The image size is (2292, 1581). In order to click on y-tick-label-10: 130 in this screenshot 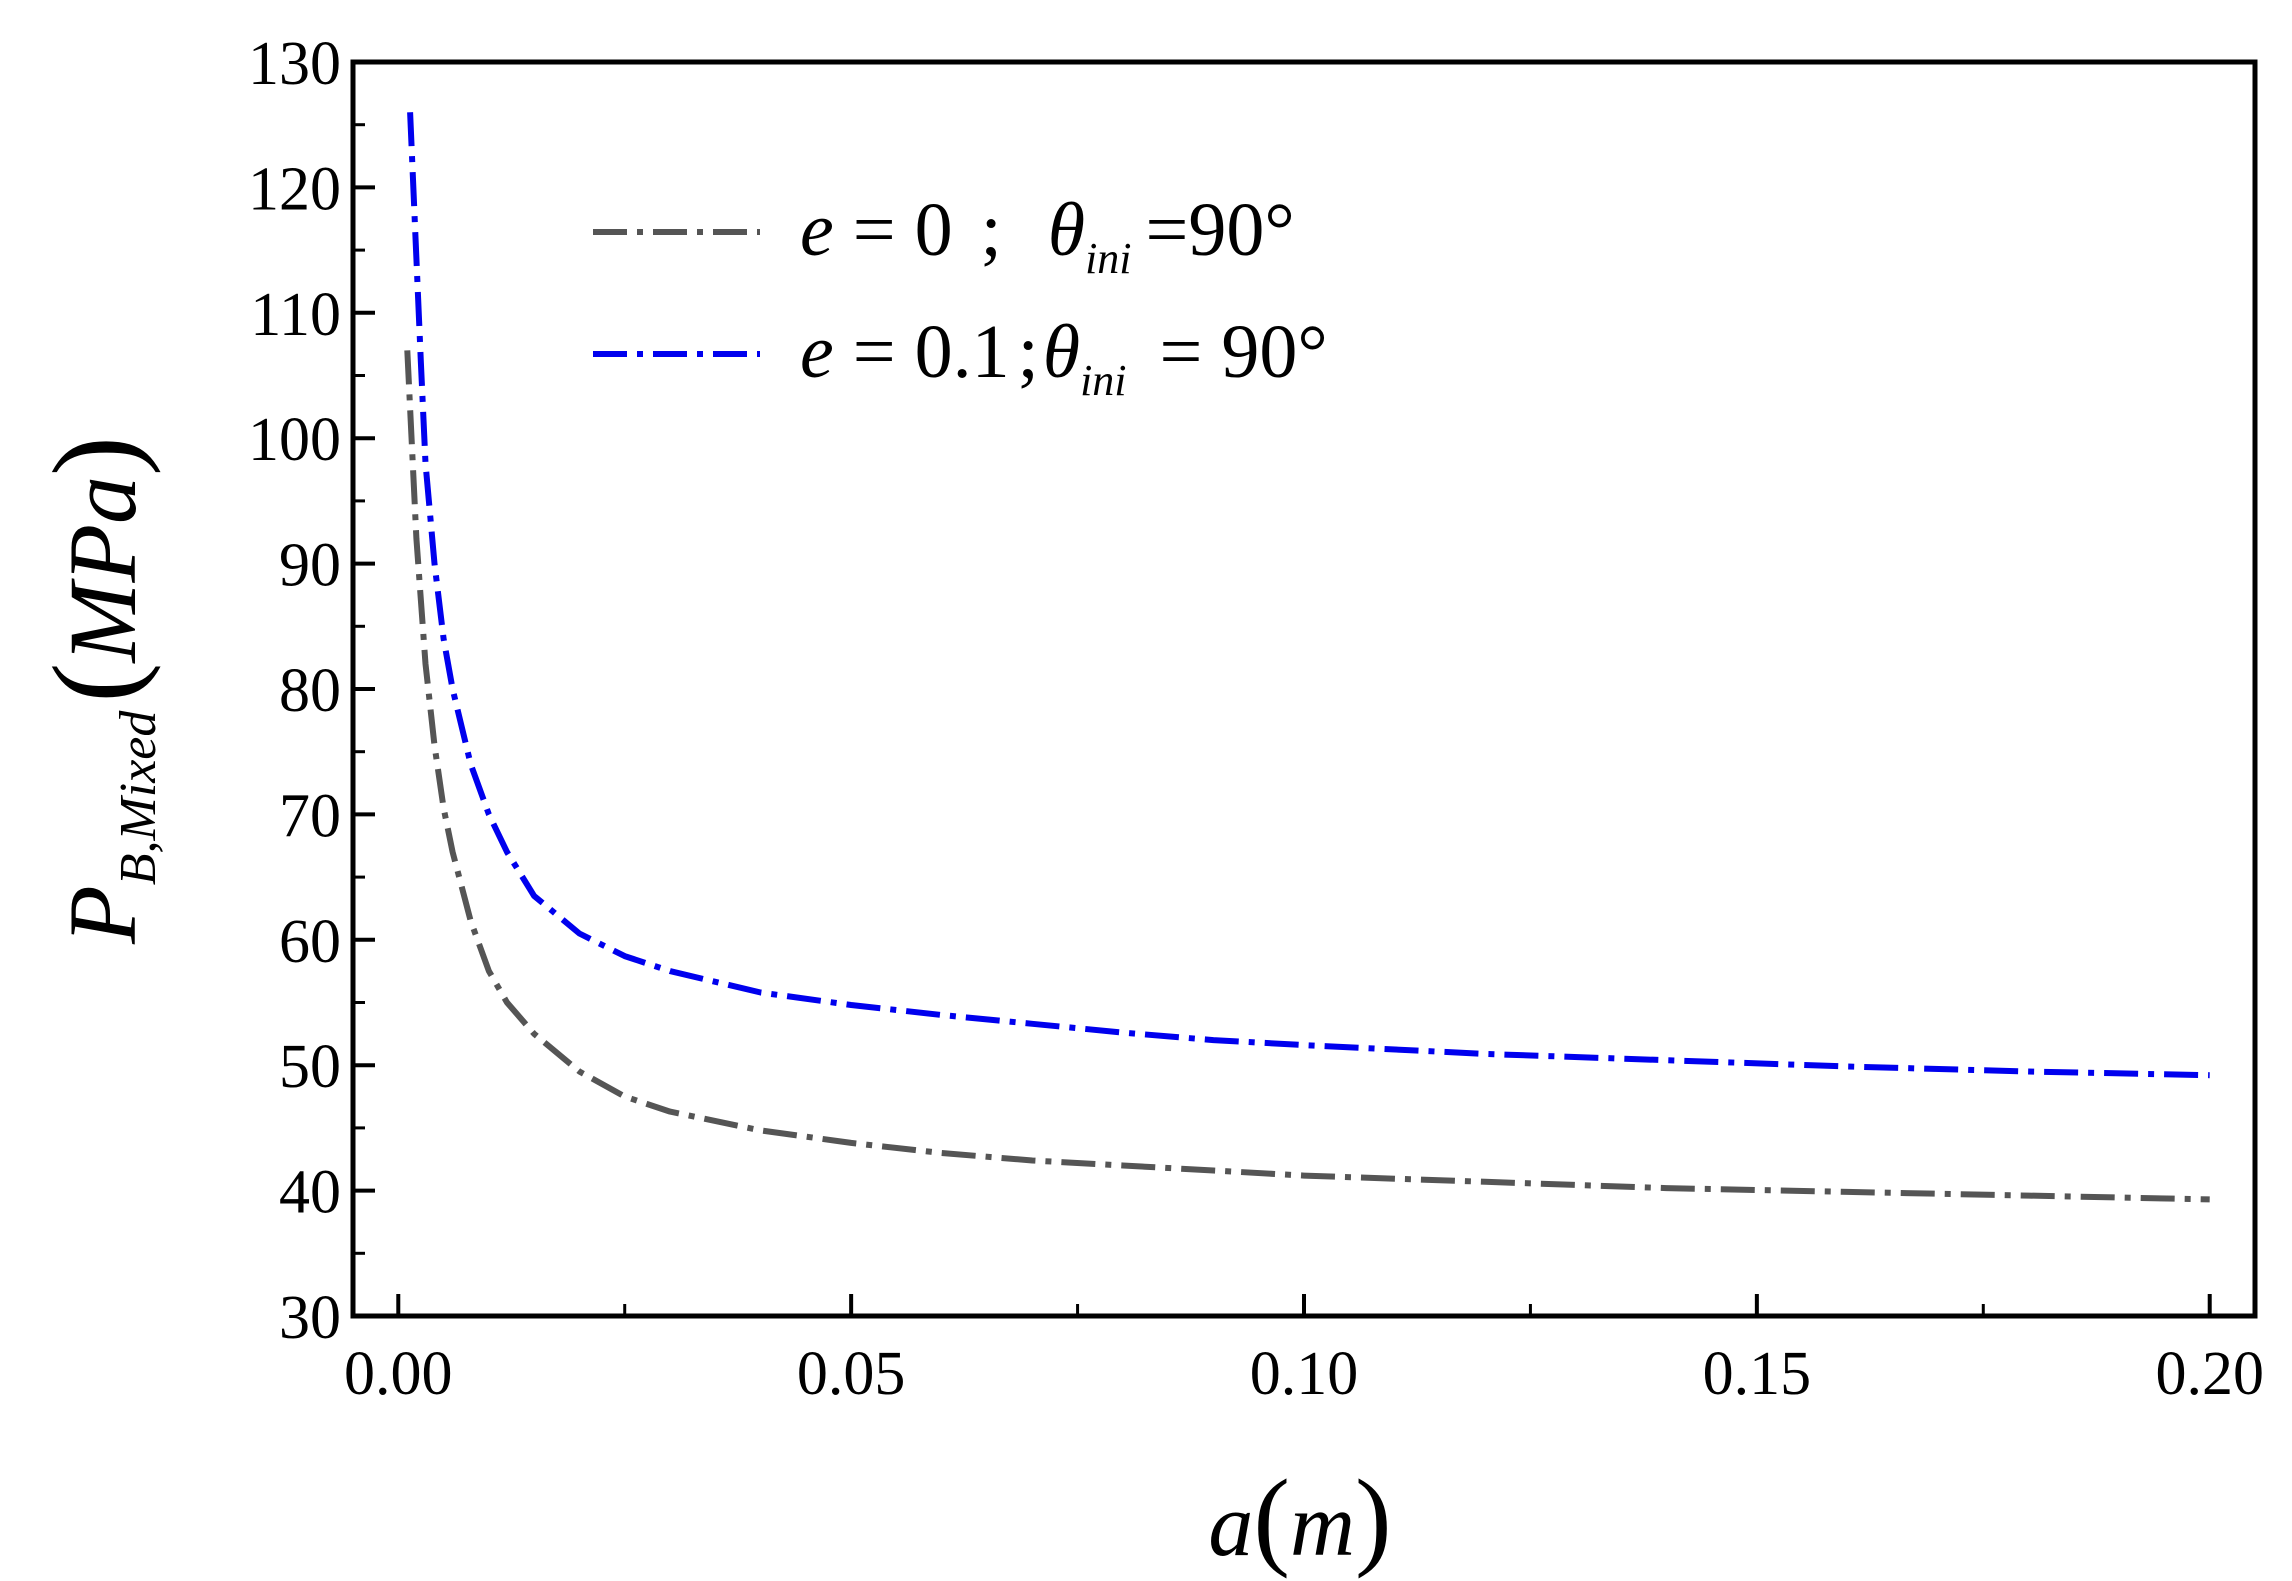, I will do `click(294, 64)`.